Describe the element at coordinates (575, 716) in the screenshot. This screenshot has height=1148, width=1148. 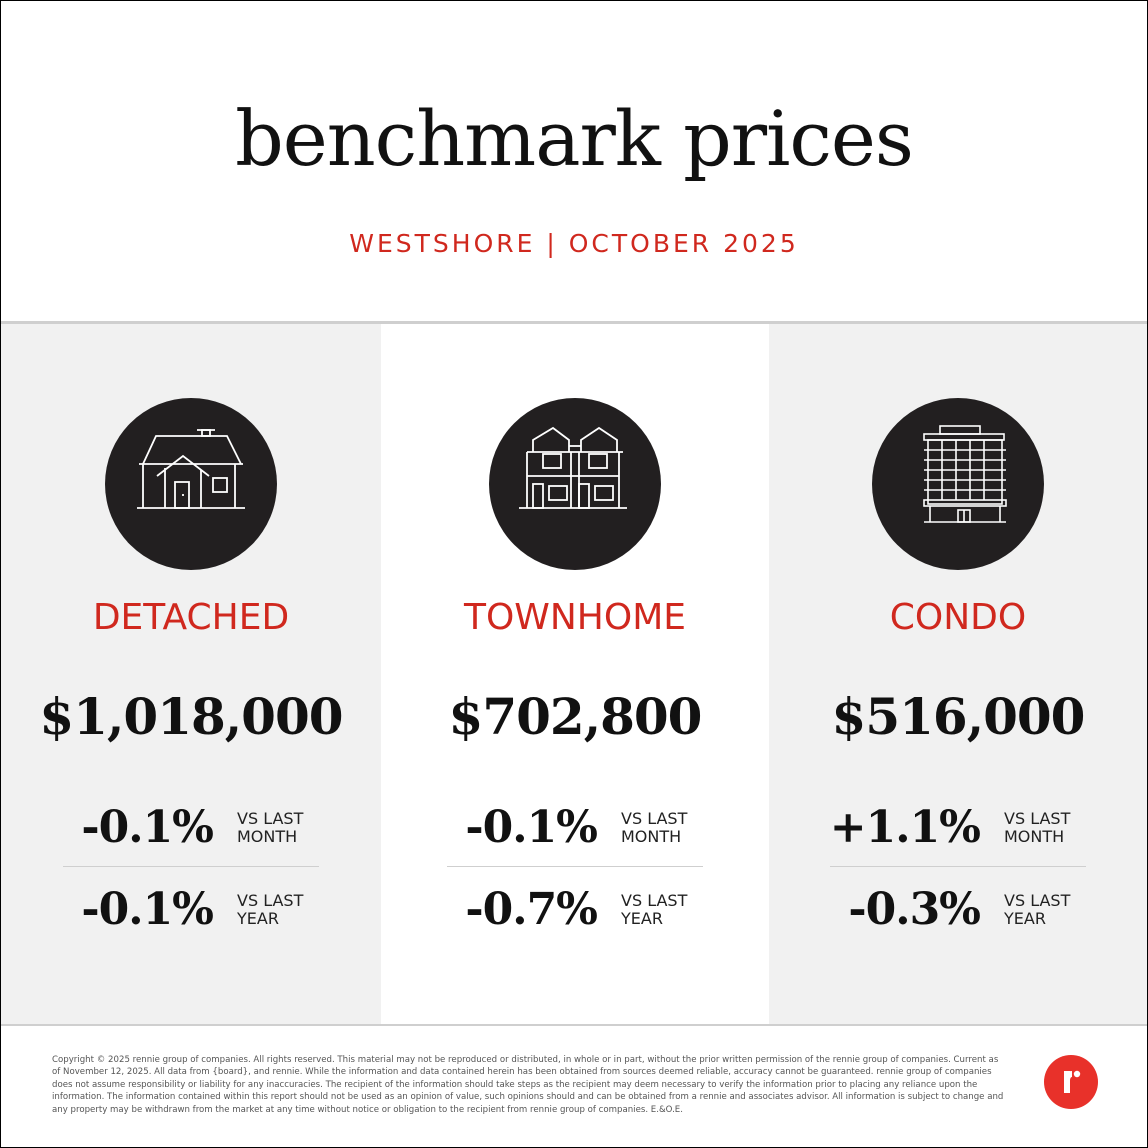
I see `benchmark-price: $702,800` at that location.